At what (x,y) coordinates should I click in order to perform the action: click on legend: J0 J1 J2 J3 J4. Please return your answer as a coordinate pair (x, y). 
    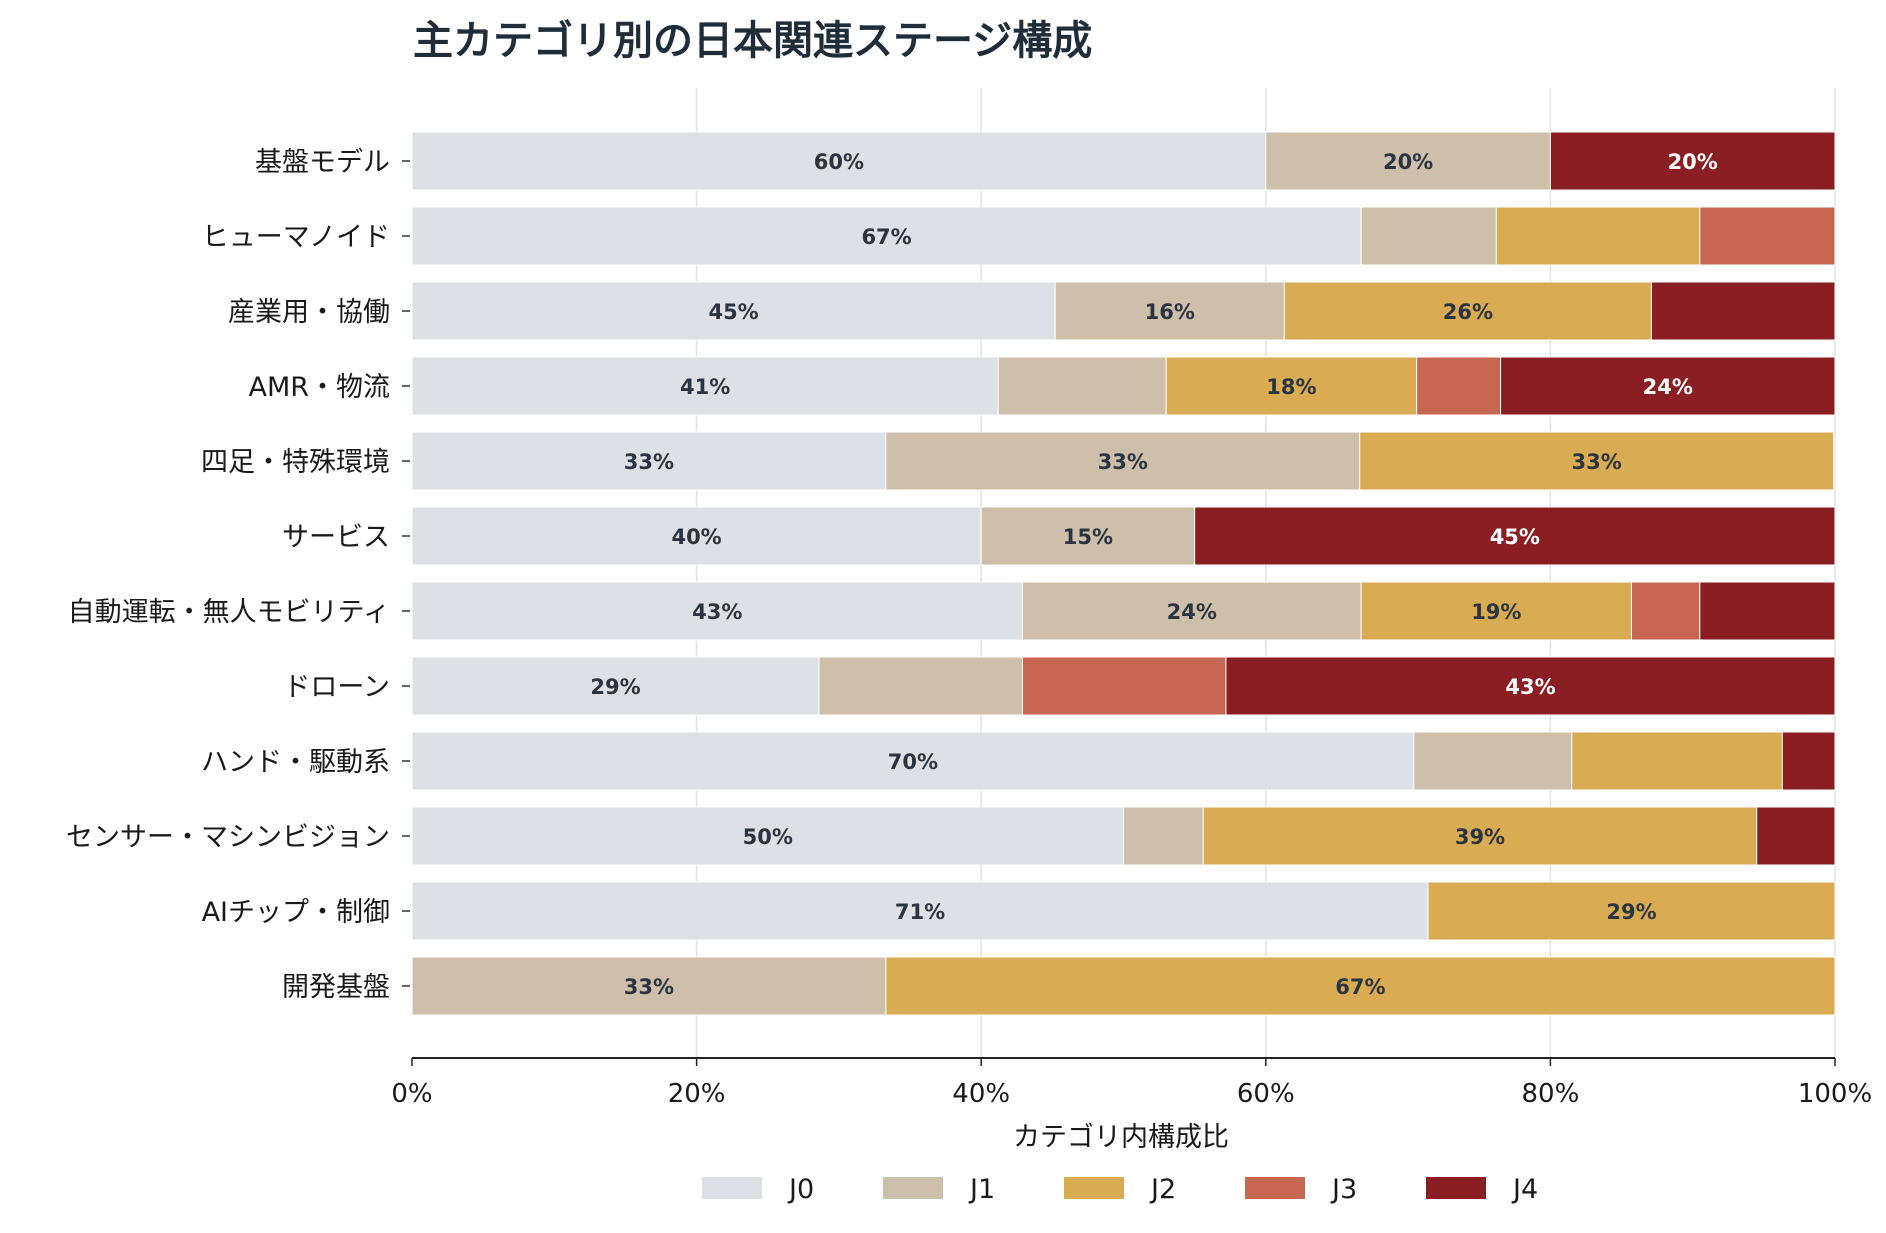
    Looking at the image, I should click on (1120, 1189).